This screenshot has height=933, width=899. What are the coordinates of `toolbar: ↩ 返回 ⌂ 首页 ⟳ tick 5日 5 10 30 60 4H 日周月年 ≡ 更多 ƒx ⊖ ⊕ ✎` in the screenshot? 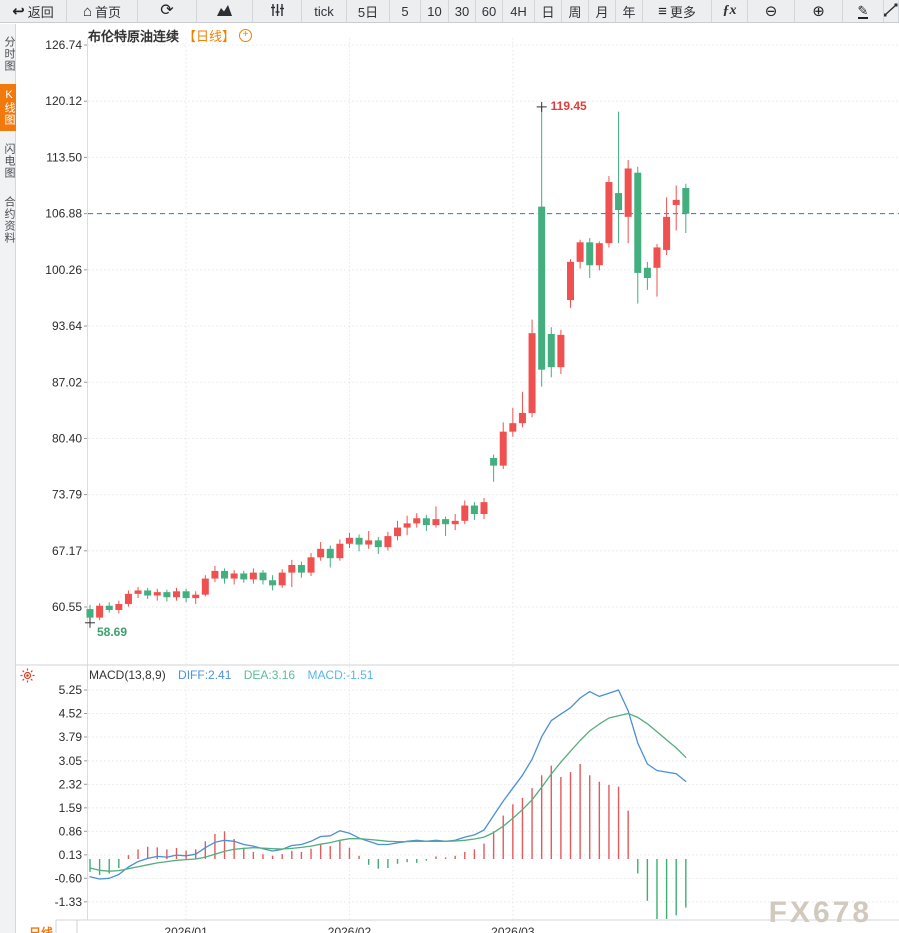 It's located at (449, 11).